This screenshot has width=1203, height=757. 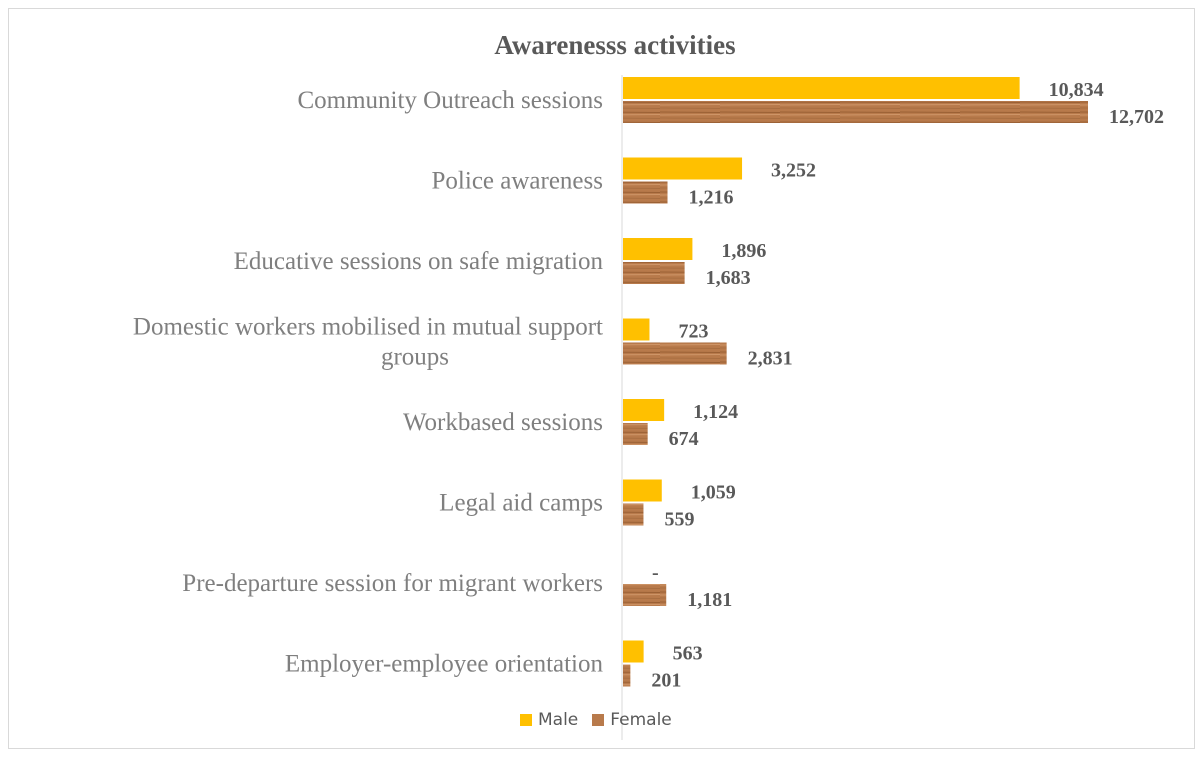 What do you see at coordinates (711, 198) in the screenshot?
I see `data-label-female: 1,216` at bounding box center [711, 198].